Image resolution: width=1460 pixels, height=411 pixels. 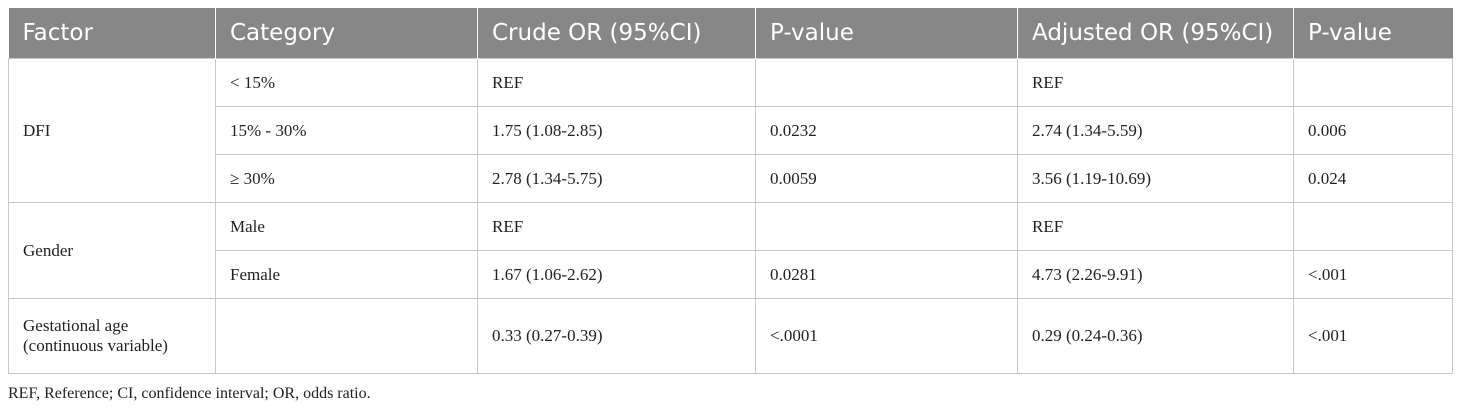 I want to click on table-cell: <.0001, so click(x=886, y=336).